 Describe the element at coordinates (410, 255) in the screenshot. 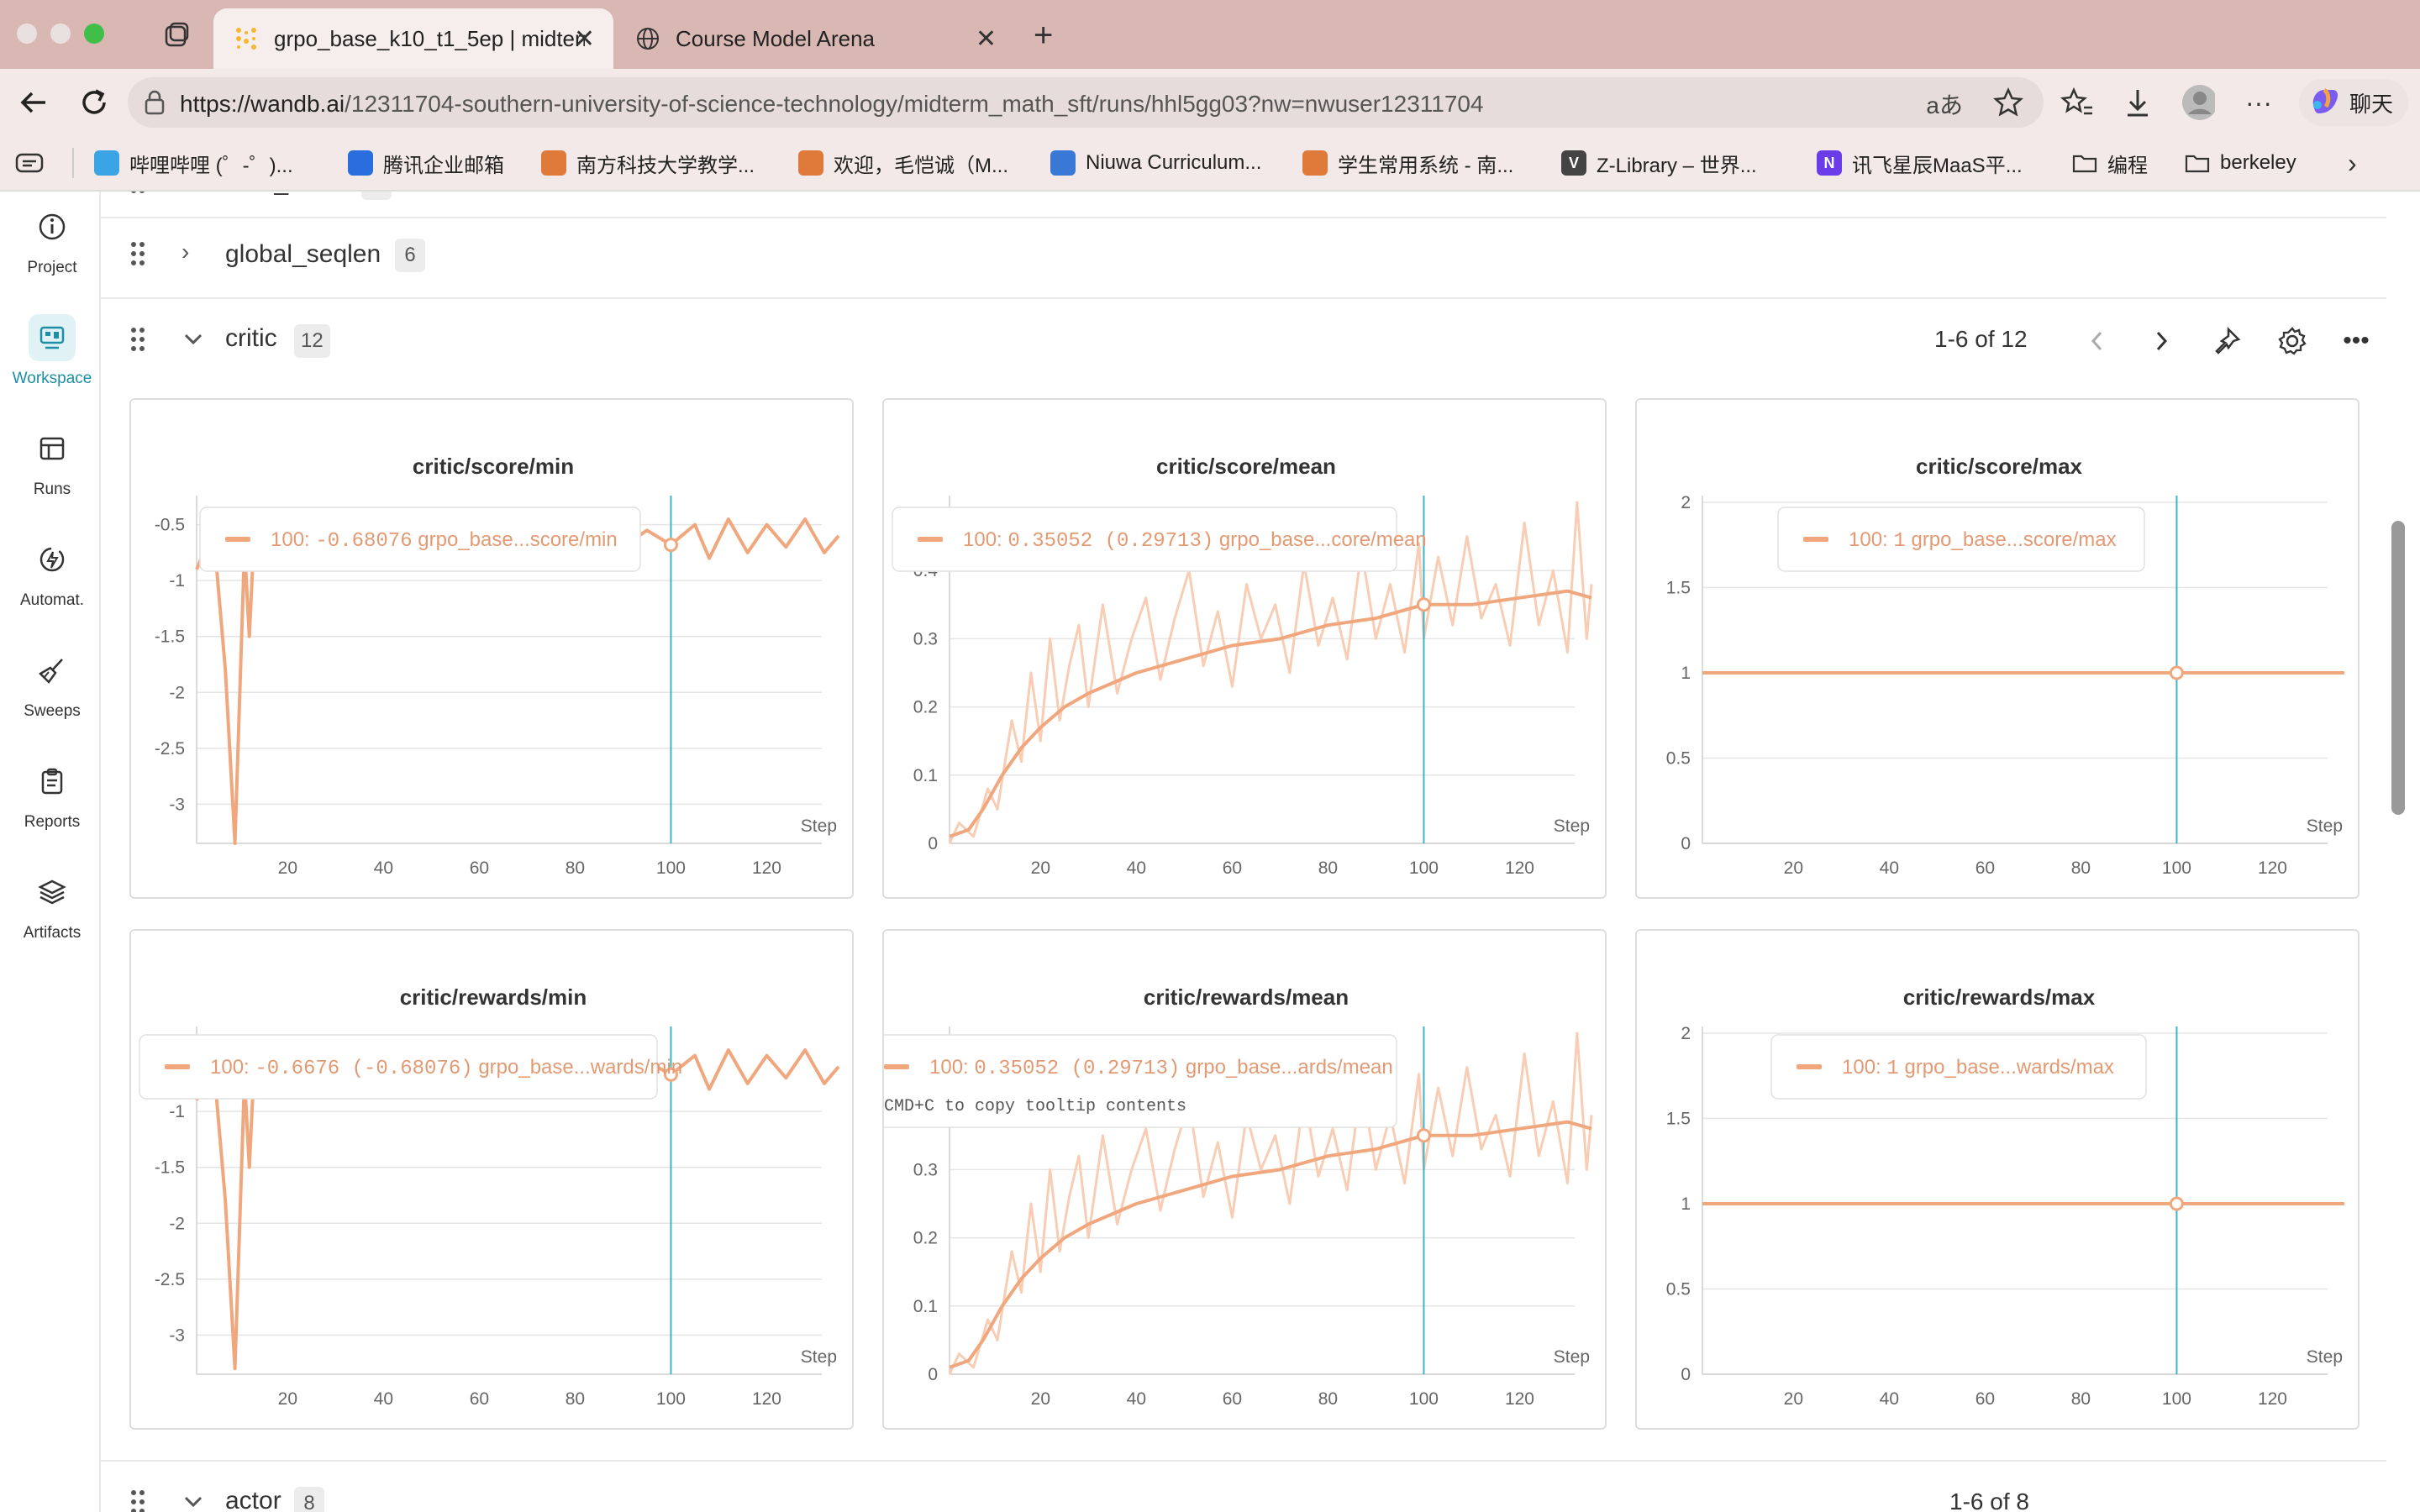

I see `section-count-badge: 6` at that location.